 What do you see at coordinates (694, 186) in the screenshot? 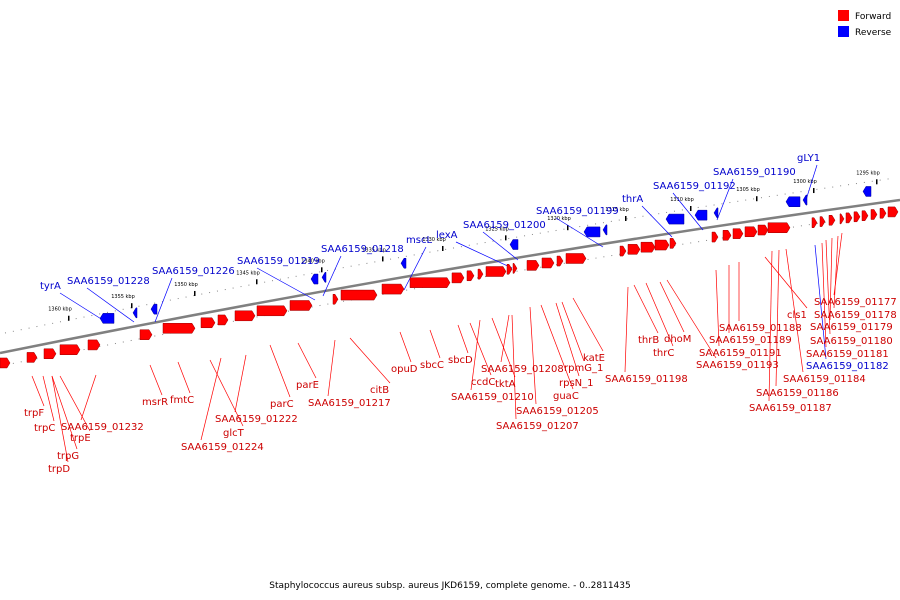
I see `reverse-gene-label: SAA6159_01192` at bounding box center [694, 186].